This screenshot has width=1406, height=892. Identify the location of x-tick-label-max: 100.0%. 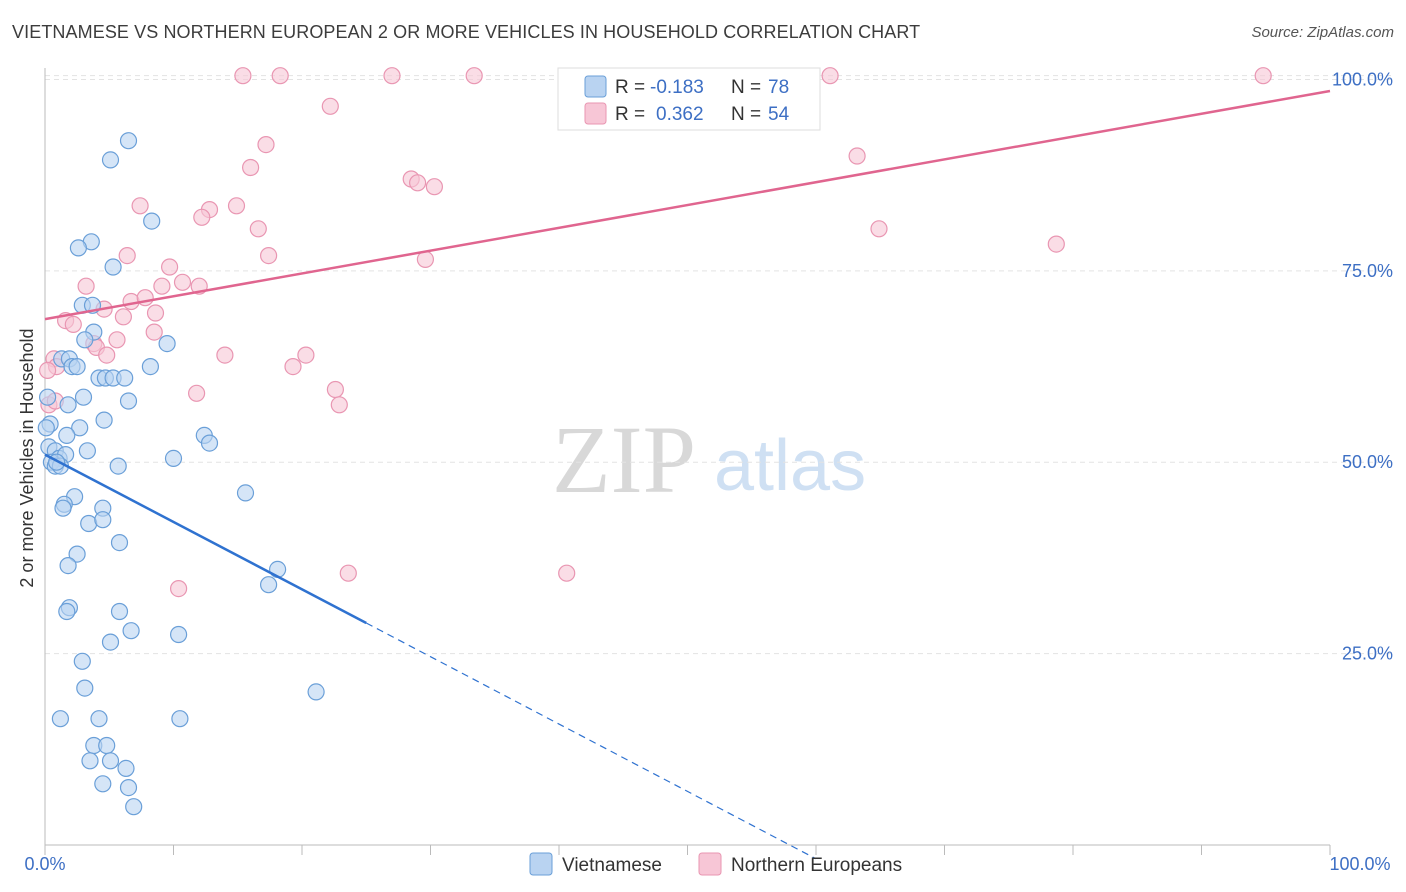
(1359, 864).